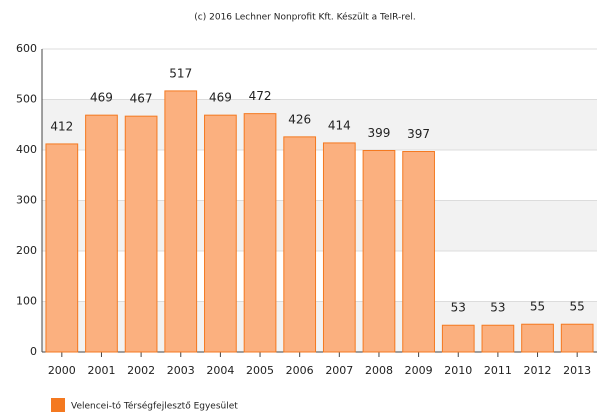  I want to click on value-label: 414, so click(339, 125).